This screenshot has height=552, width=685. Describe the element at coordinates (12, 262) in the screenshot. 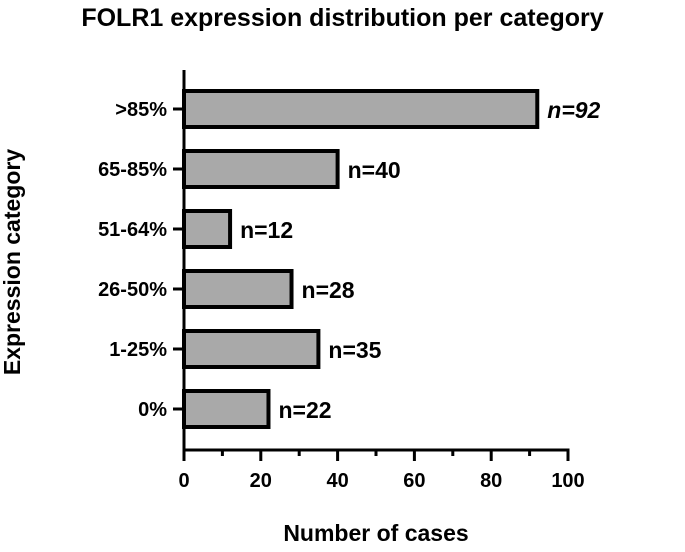

I see `y-axis-title: Expression category` at that location.